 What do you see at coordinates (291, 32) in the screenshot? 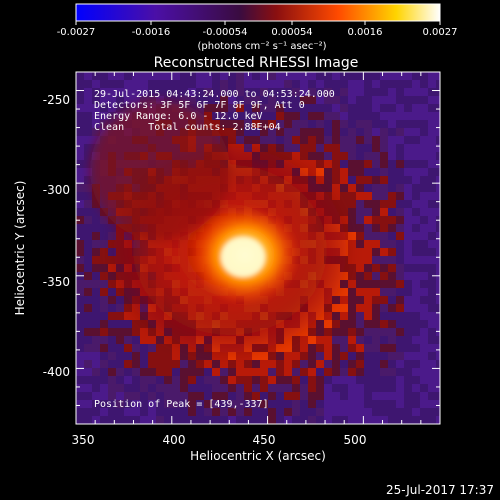
I see `colorbar-tick-label-3: 0.00054` at bounding box center [291, 32].